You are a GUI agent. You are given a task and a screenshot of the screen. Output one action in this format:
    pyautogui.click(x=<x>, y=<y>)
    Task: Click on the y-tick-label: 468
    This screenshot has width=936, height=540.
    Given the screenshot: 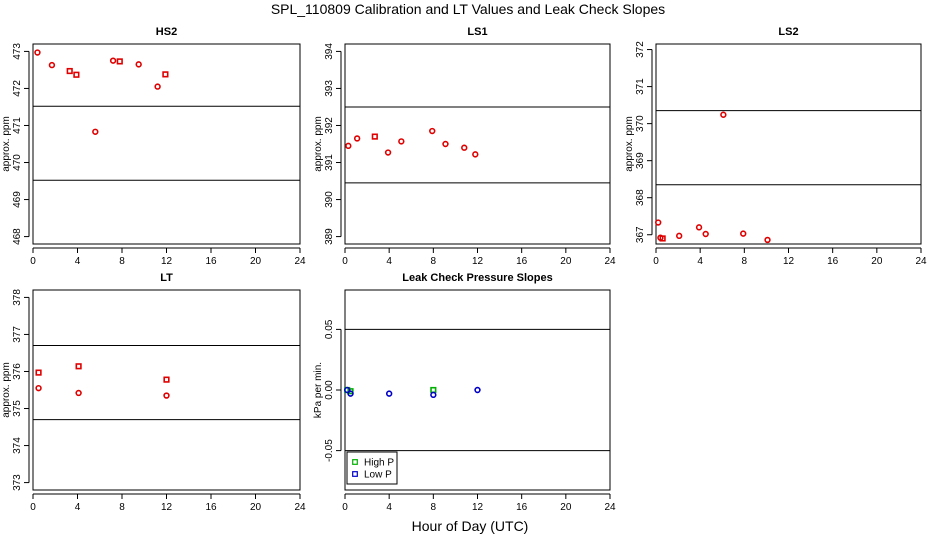 What is the action you would take?
    pyautogui.click(x=17, y=236)
    